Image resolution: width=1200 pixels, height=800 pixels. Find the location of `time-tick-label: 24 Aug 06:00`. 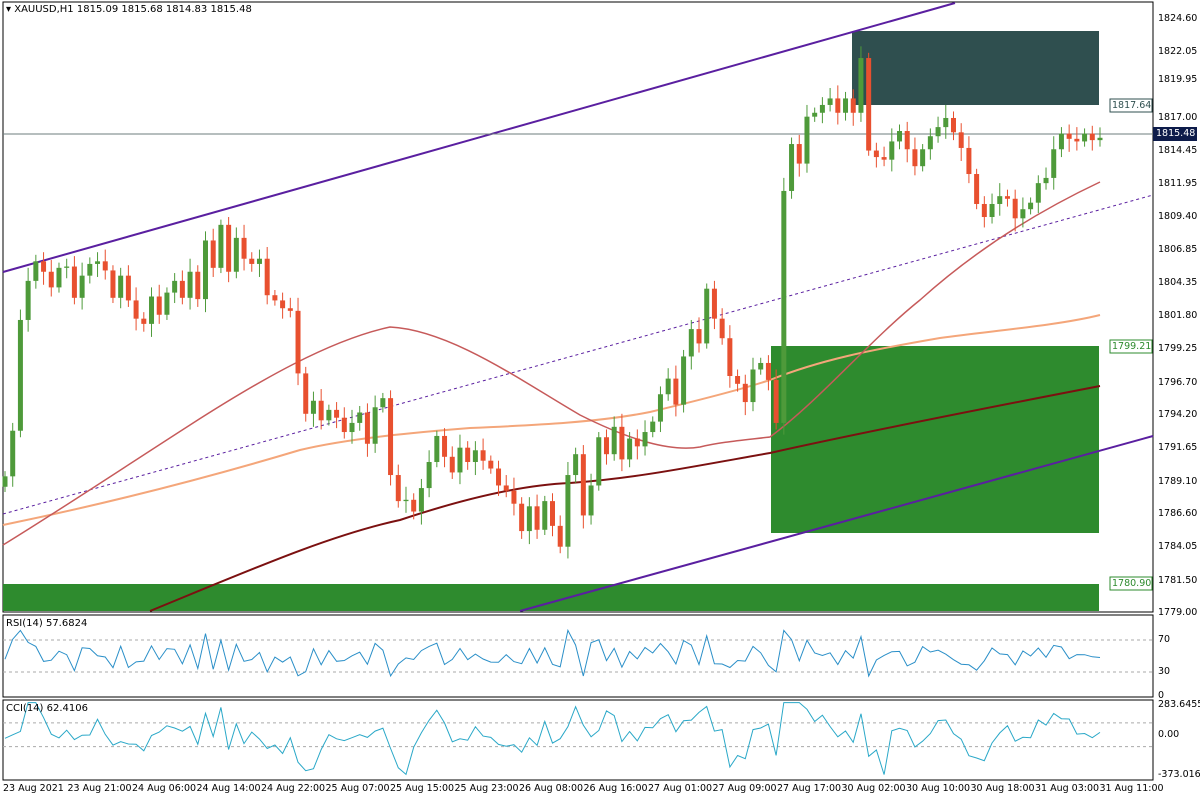

time-tick-label: 24 Aug 06:00 is located at coordinates (164, 788).